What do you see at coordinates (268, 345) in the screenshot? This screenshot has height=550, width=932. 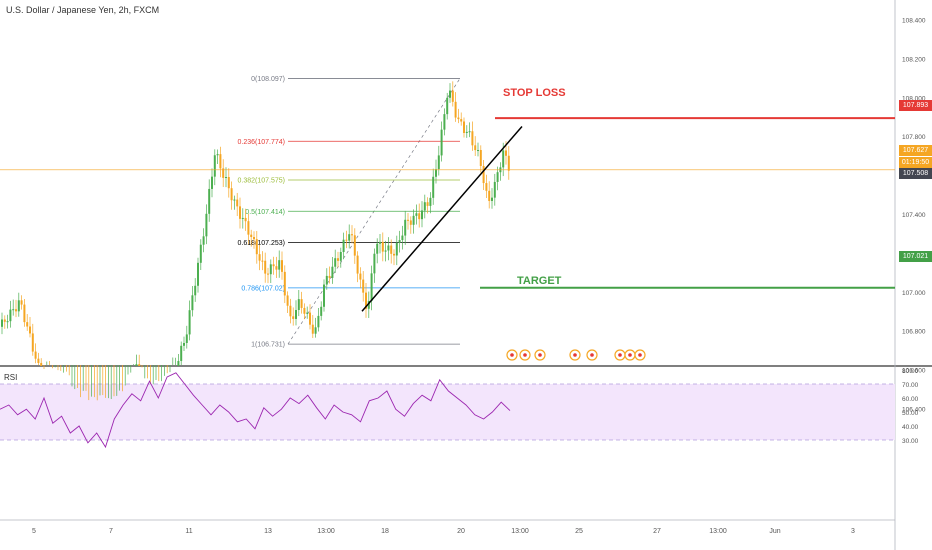 I see `fib-level-label: 1(106.731)` at bounding box center [268, 345].